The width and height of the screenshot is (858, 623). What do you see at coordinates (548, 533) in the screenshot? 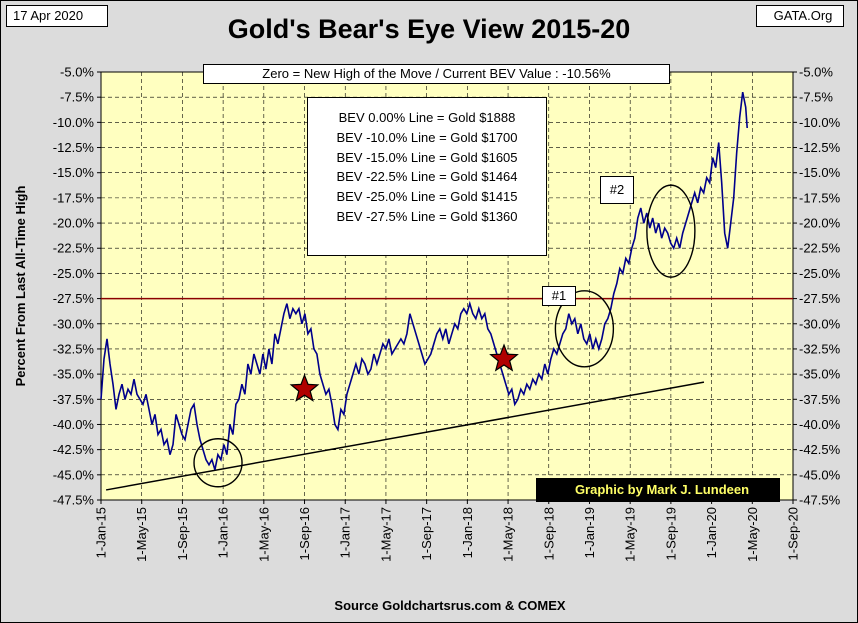
I see `x-tick-label-11: 1-Sep-18` at bounding box center [548, 533].